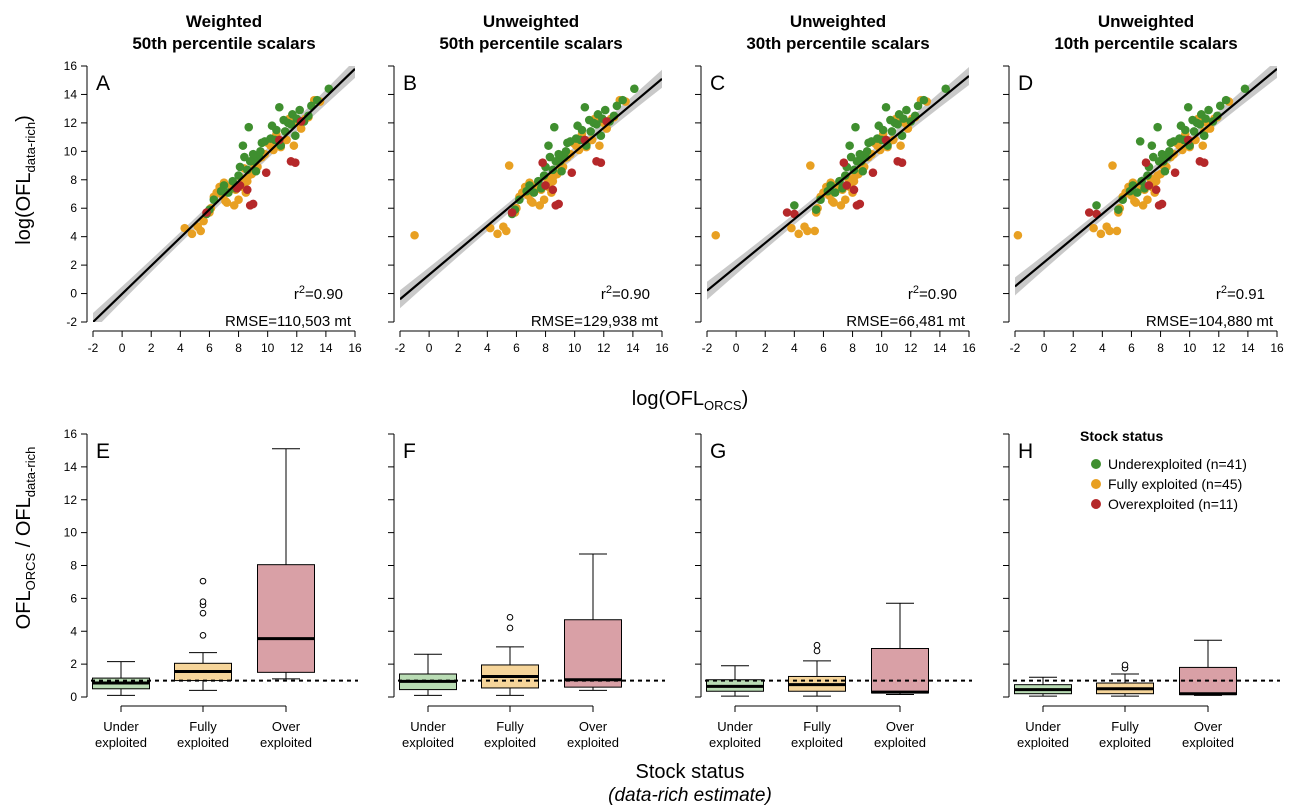  What do you see at coordinates (1096, 484) in the screenshot?
I see `legend-swatch-fully-exploited` at bounding box center [1096, 484].